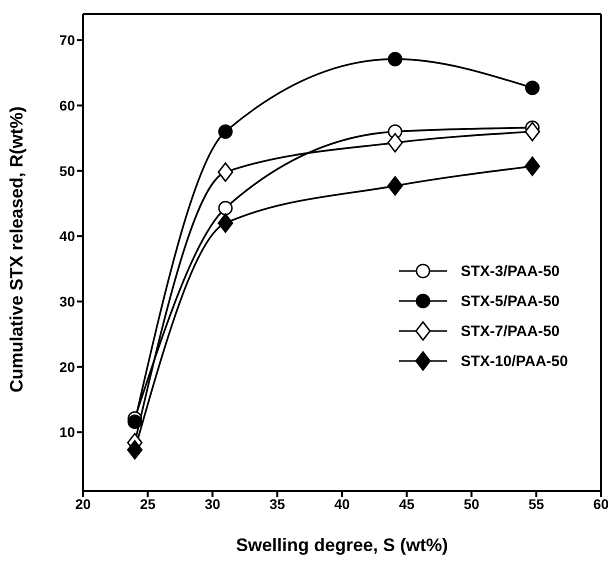 This screenshot has width=615, height=583. I want to click on y-tick-label: 60, so click(67, 105).